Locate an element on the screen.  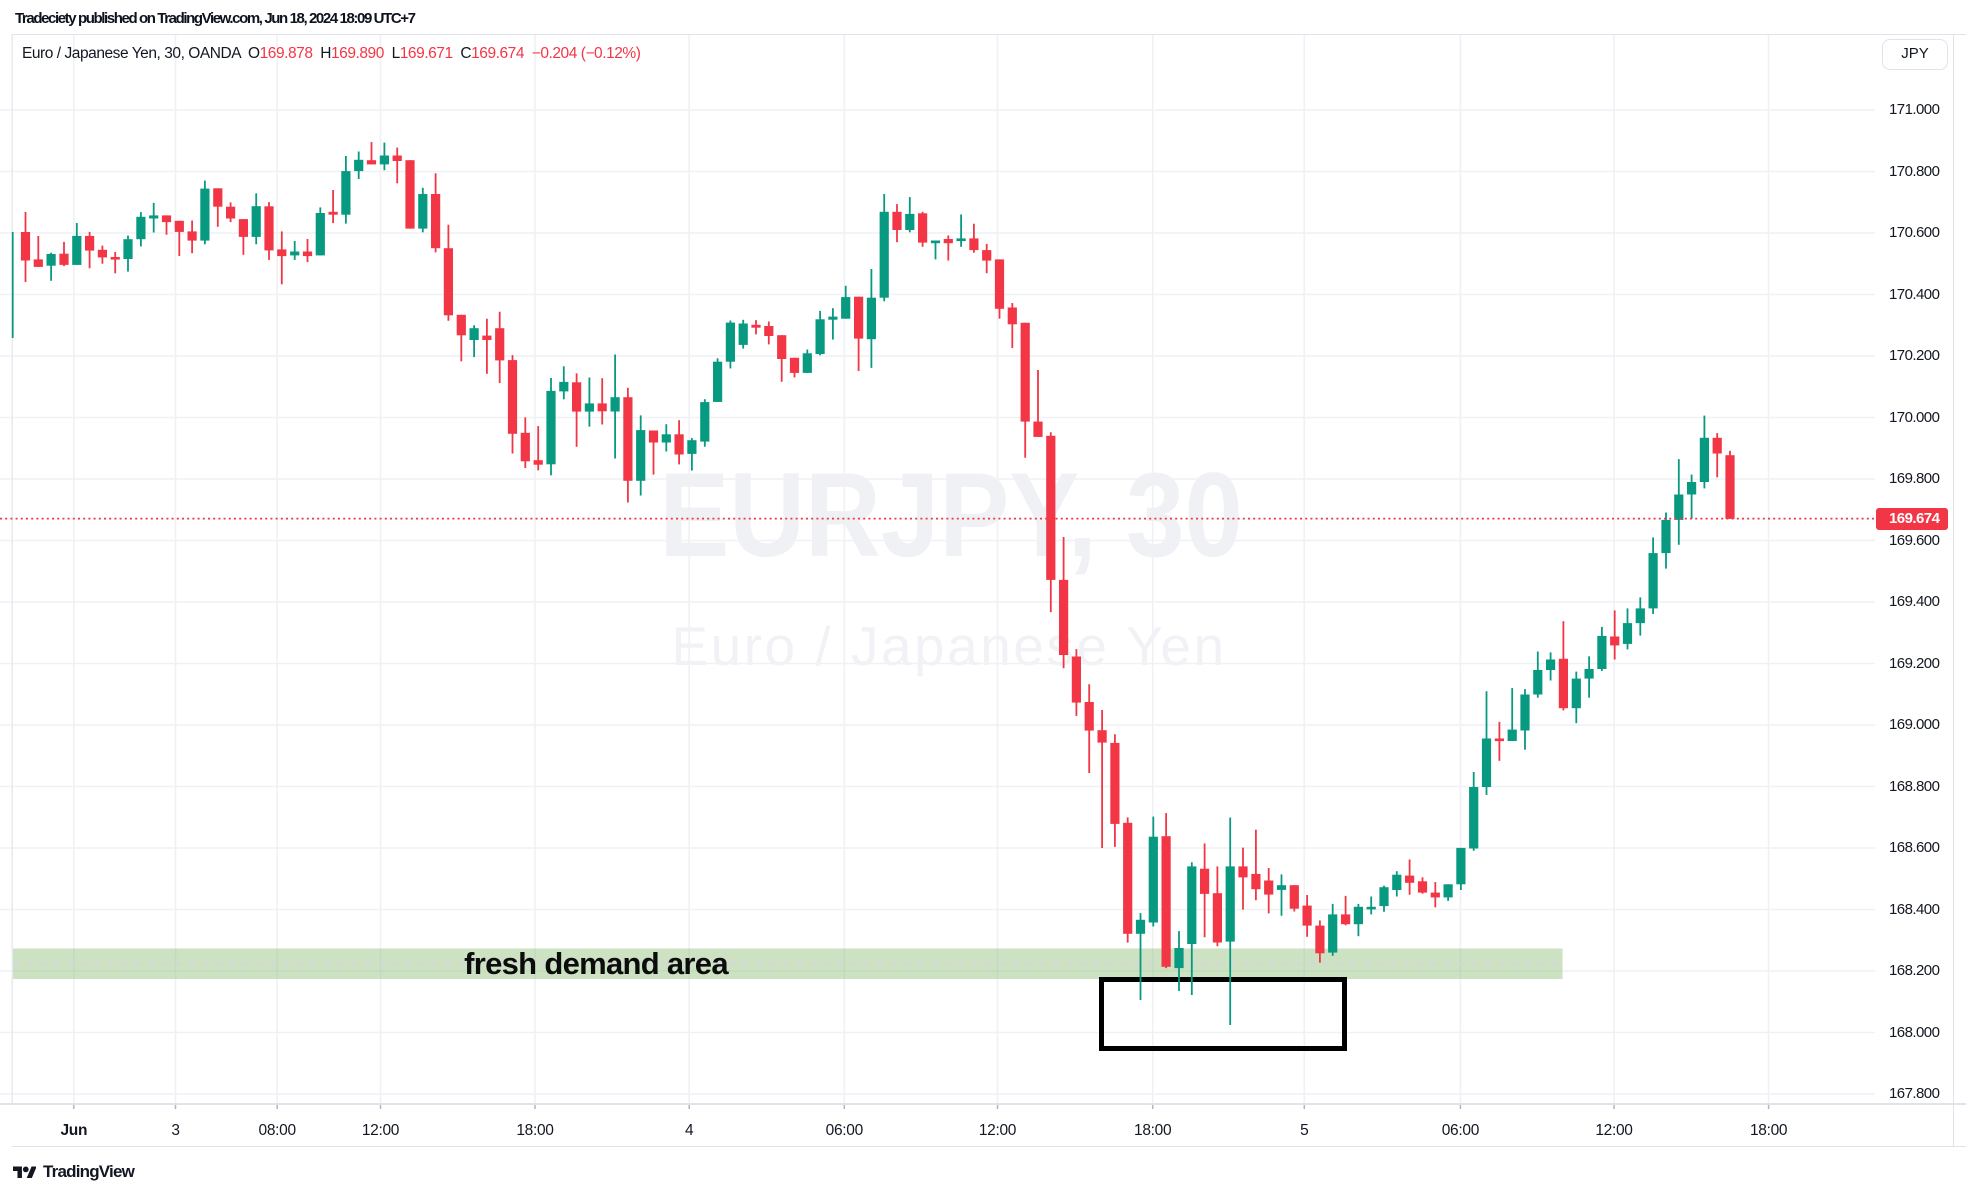
svg-text: fresh demand area is located at coordinates (596, 963).